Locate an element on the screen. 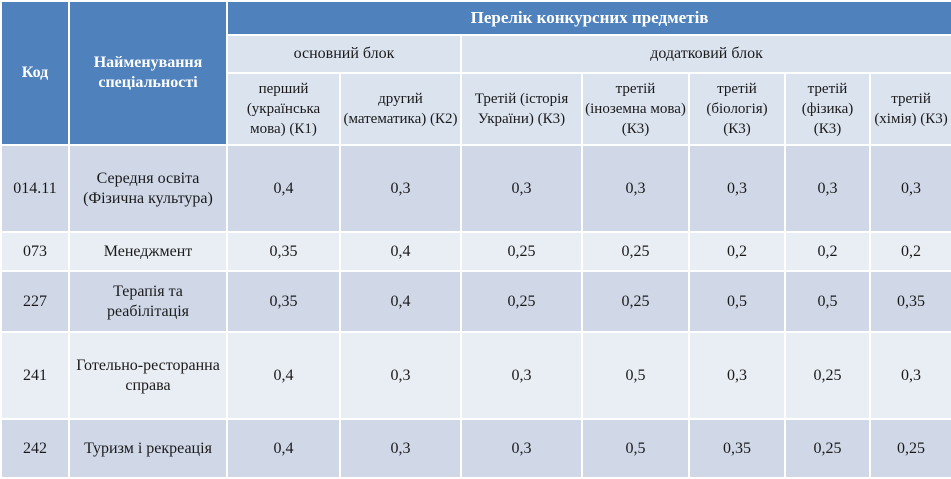 Image resolution: width=951 pixels, height=479 pixels. row-specialty-name: Туризм і рекреація is located at coordinates (148, 448).